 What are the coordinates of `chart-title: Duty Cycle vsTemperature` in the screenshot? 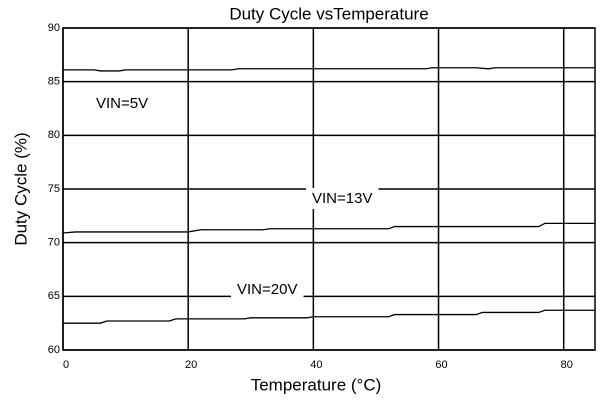 It's located at (328, 13).